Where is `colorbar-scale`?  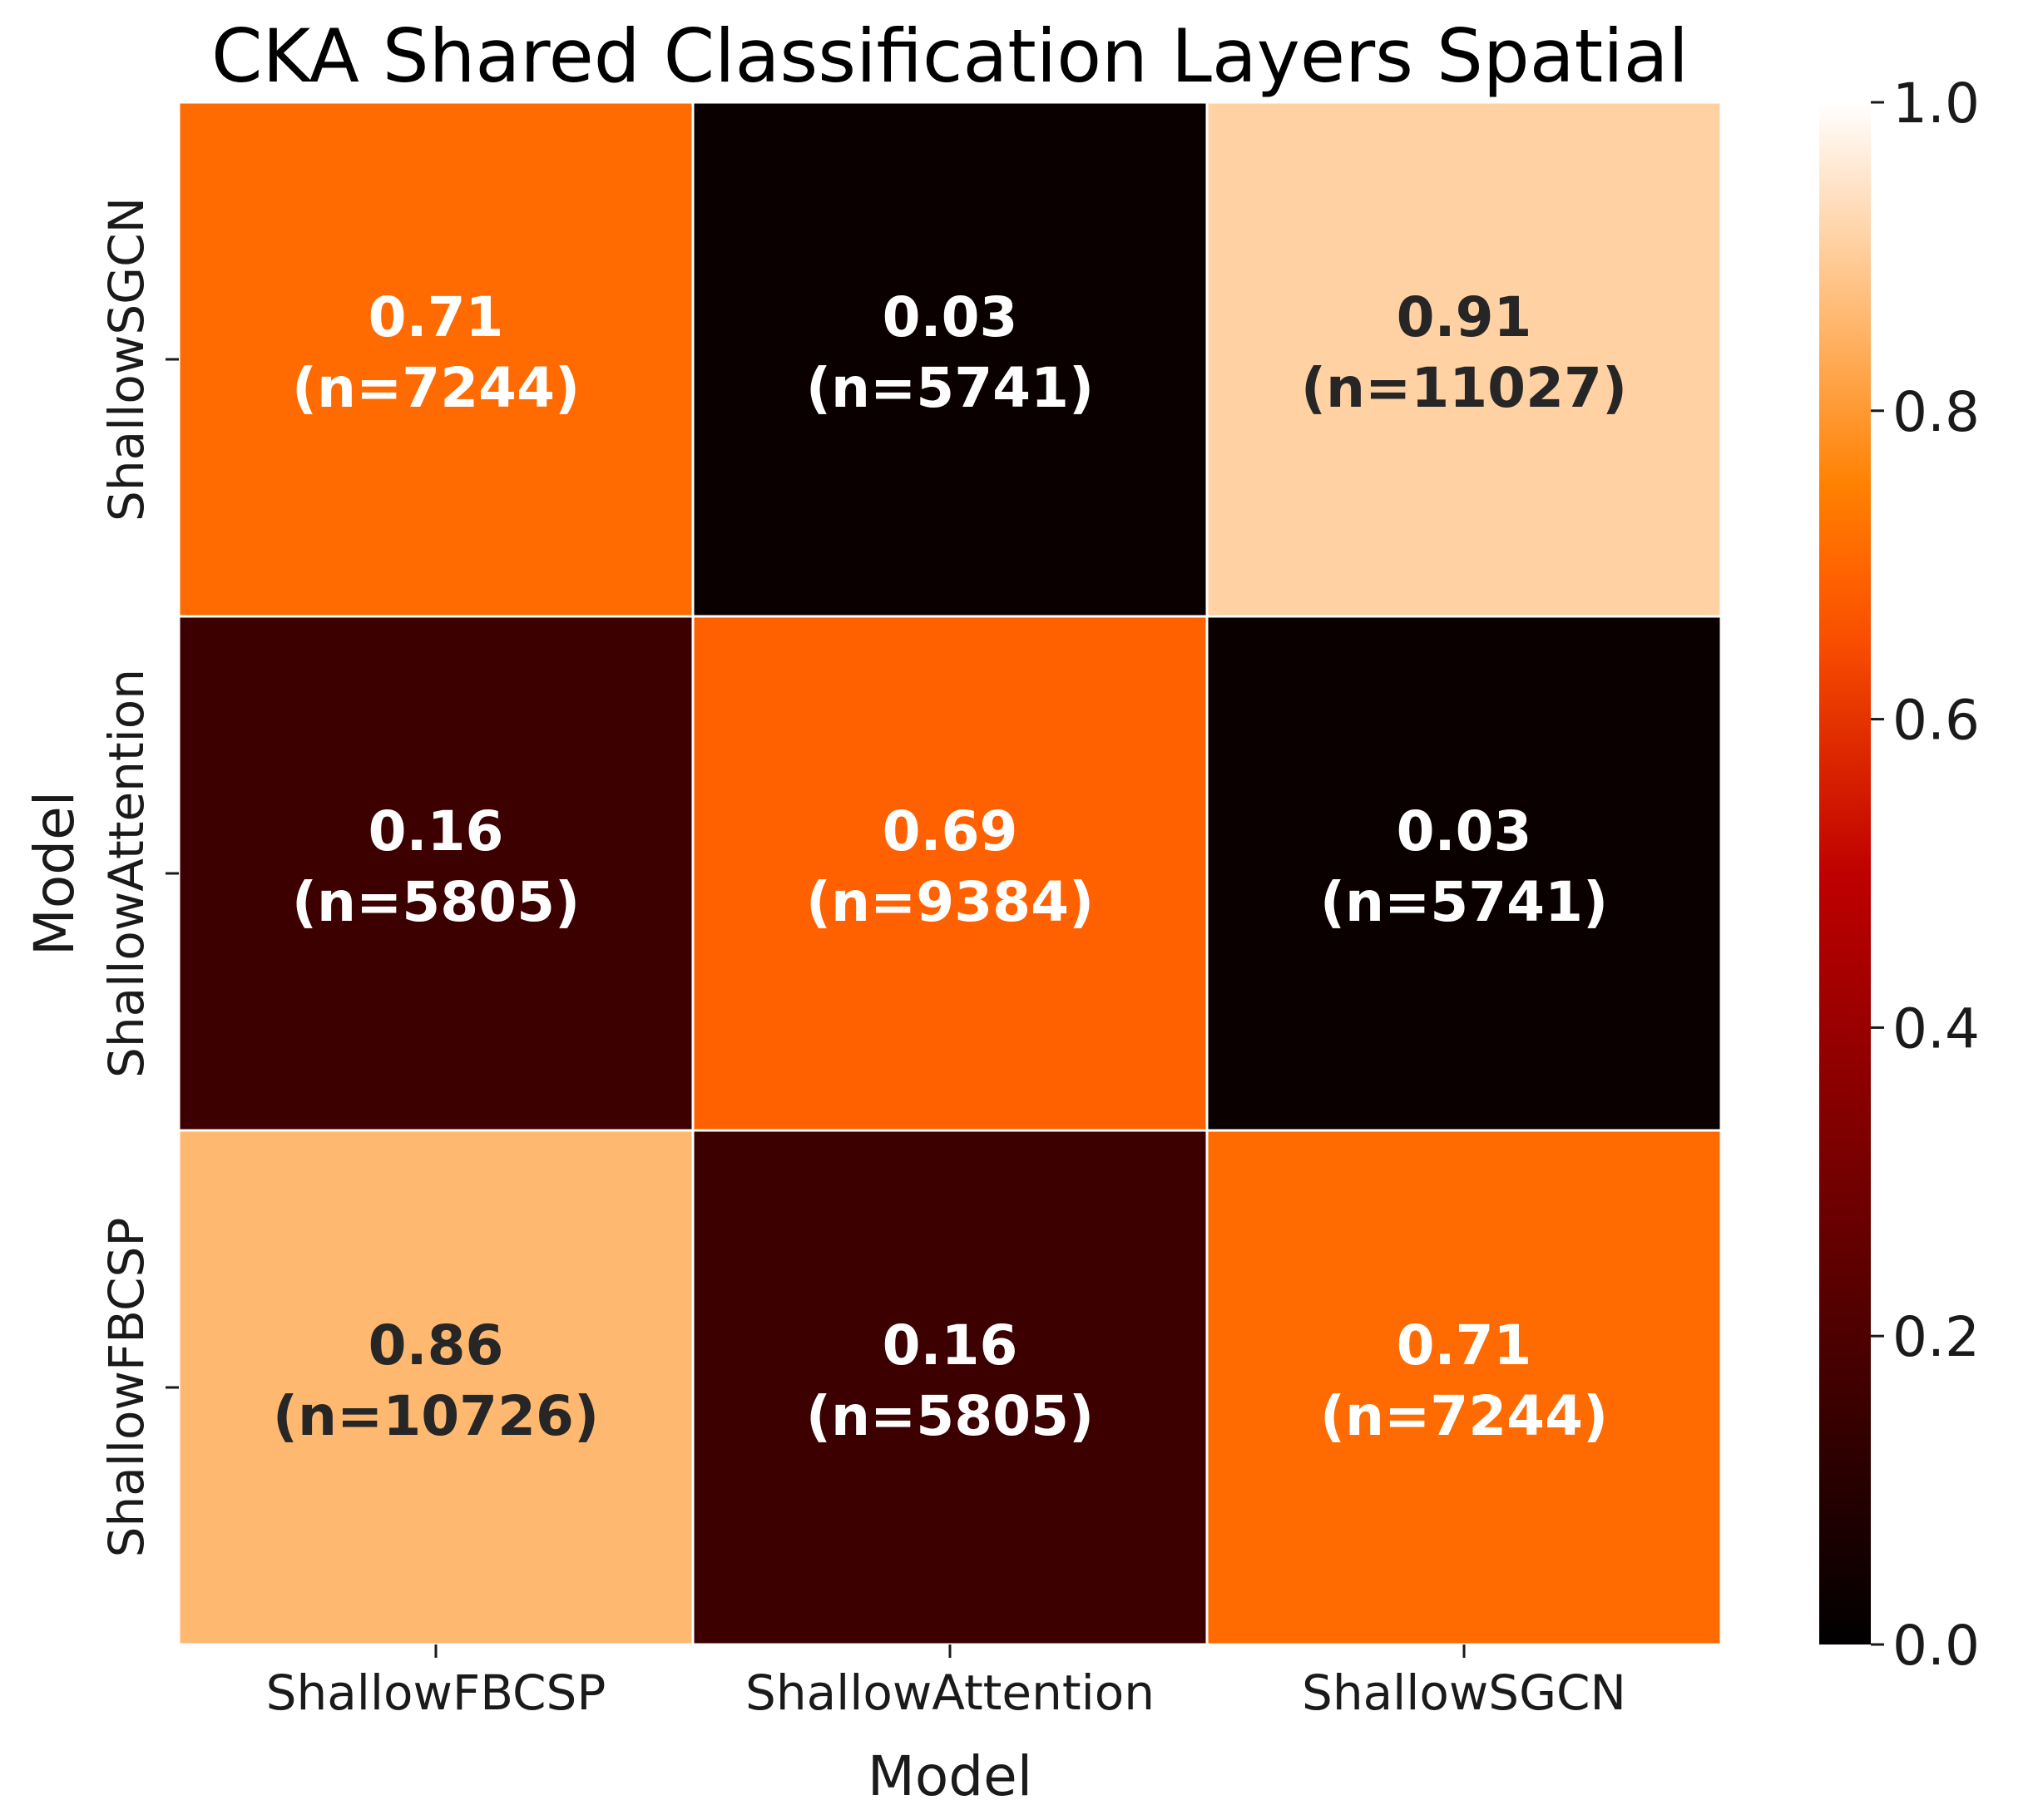
colorbar-scale is located at coordinates (1845, 873).